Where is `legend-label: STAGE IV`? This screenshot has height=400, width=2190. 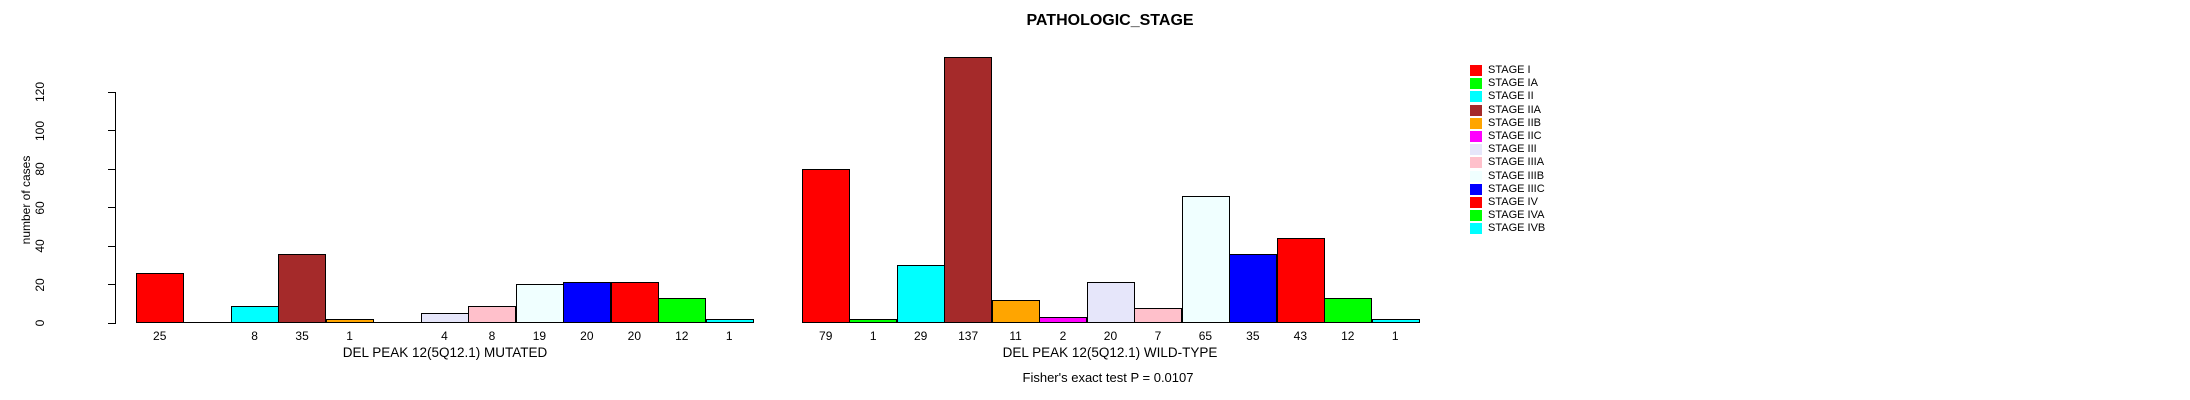 legend-label: STAGE IV is located at coordinates (1513, 201).